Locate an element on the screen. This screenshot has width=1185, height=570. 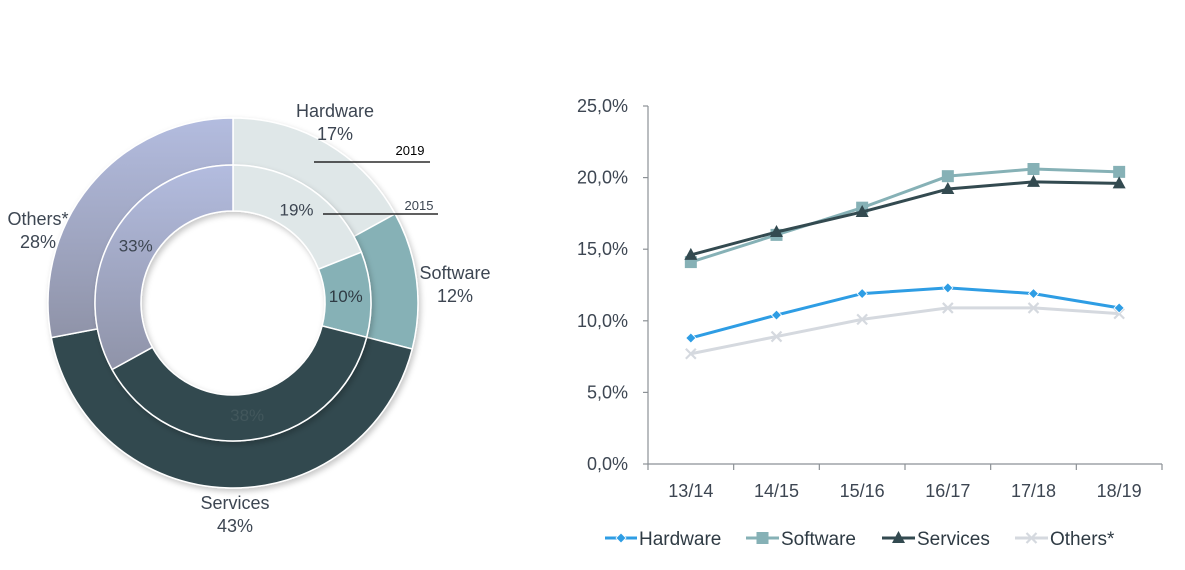
outer-name-others: Others* is located at coordinates (37, 219).